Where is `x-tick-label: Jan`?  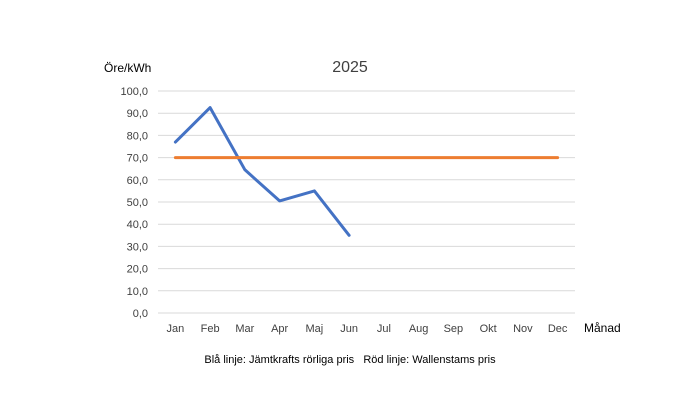 x-tick-label: Jan is located at coordinates (176, 329).